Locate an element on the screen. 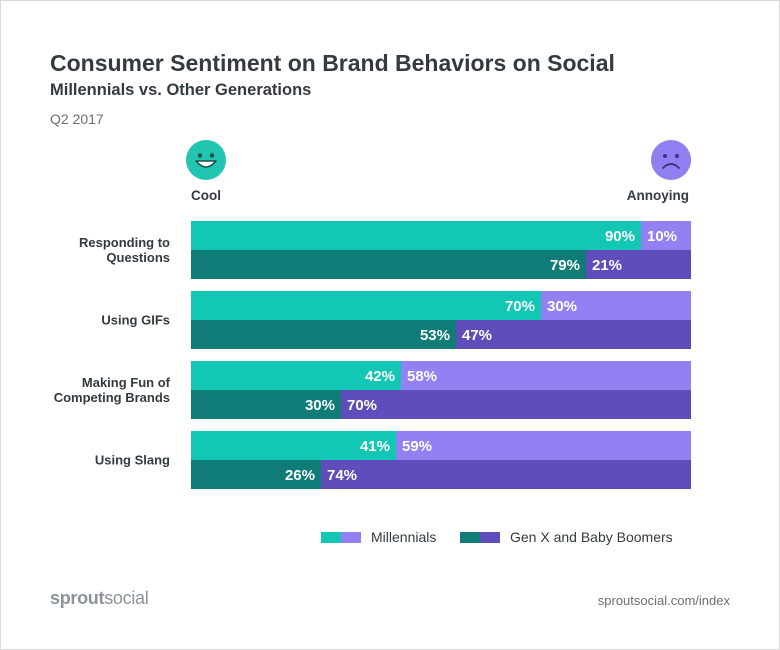 This screenshot has width=780, height=650. data-label-millennials-annoying-2: 58% is located at coordinates (422, 376).